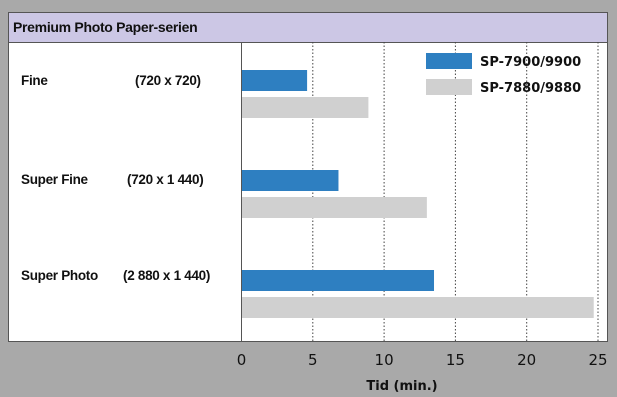  I want to click on x-tick-labels: 0 5 10 15 20 25, so click(422, 360).